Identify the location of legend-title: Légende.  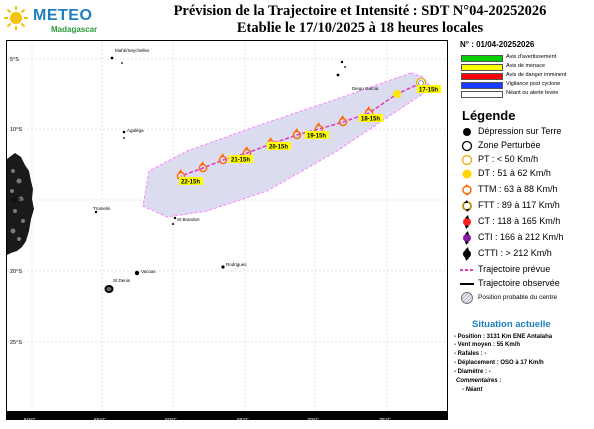
(489, 115).